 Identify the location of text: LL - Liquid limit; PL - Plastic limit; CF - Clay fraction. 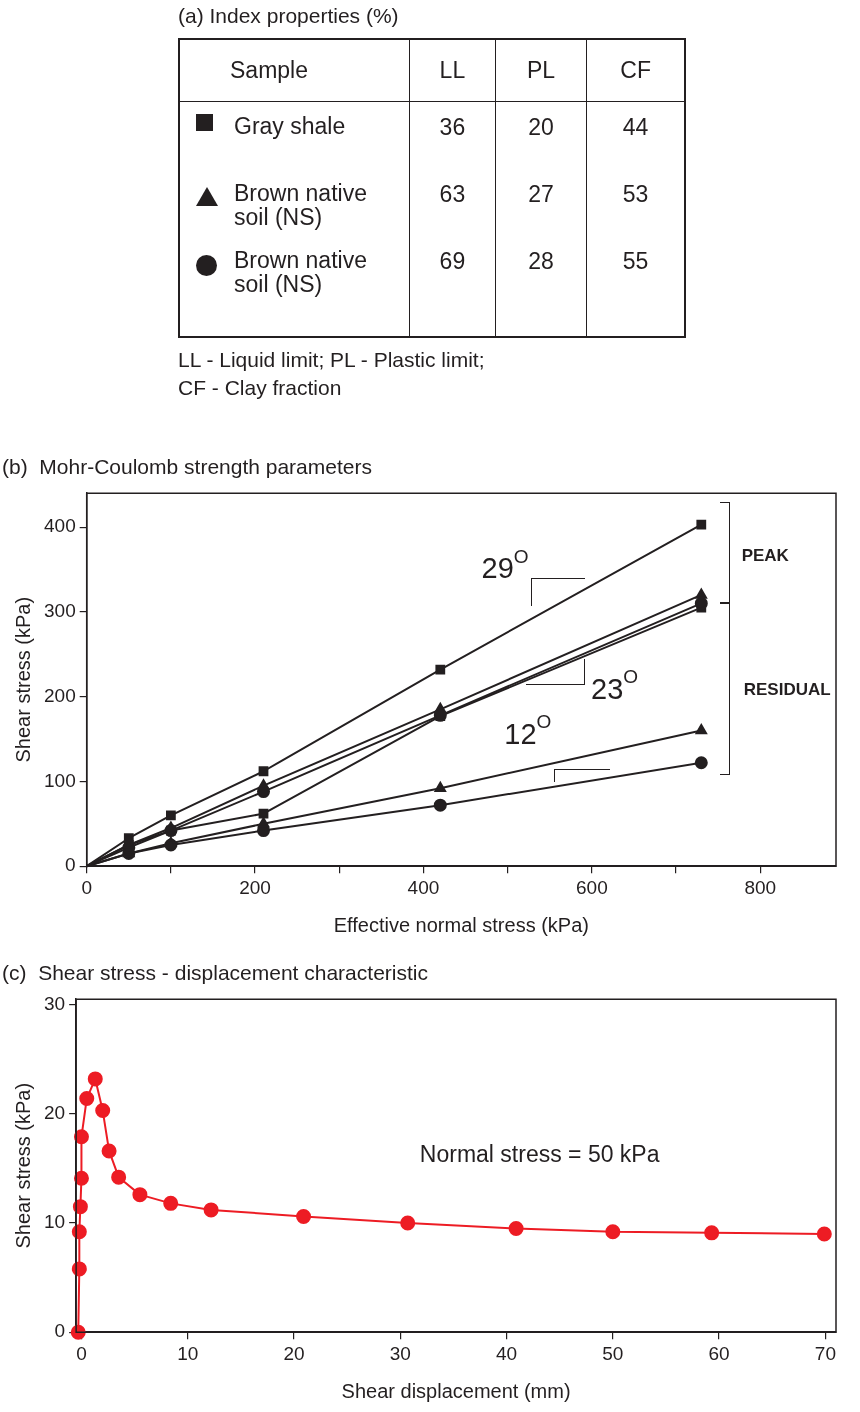
(332, 374).